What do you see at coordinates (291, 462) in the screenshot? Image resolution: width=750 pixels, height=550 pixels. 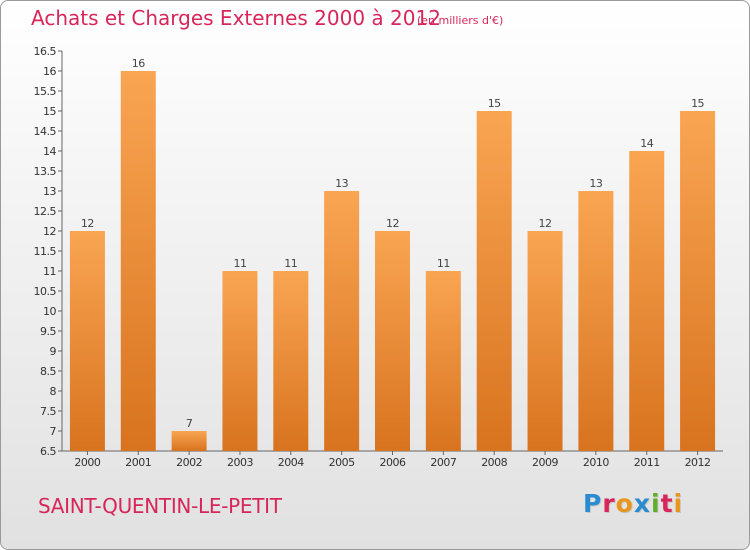 I see `x-tick-label: 2004` at bounding box center [291, 462].